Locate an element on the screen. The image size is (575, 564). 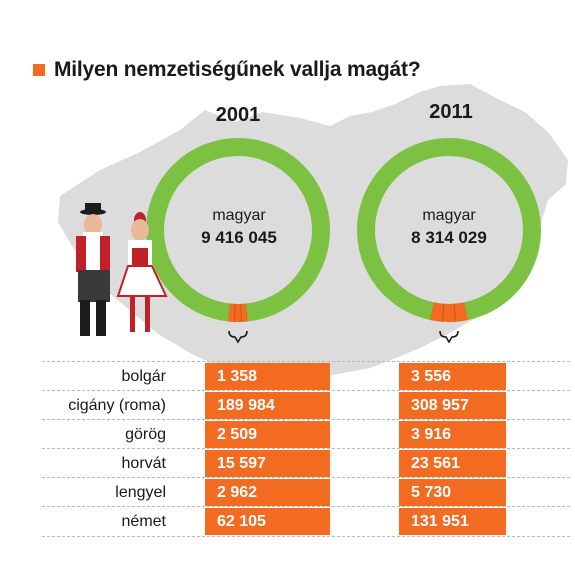
table-row: görög 2 509 3 916 is located at coordinates (306, 434).